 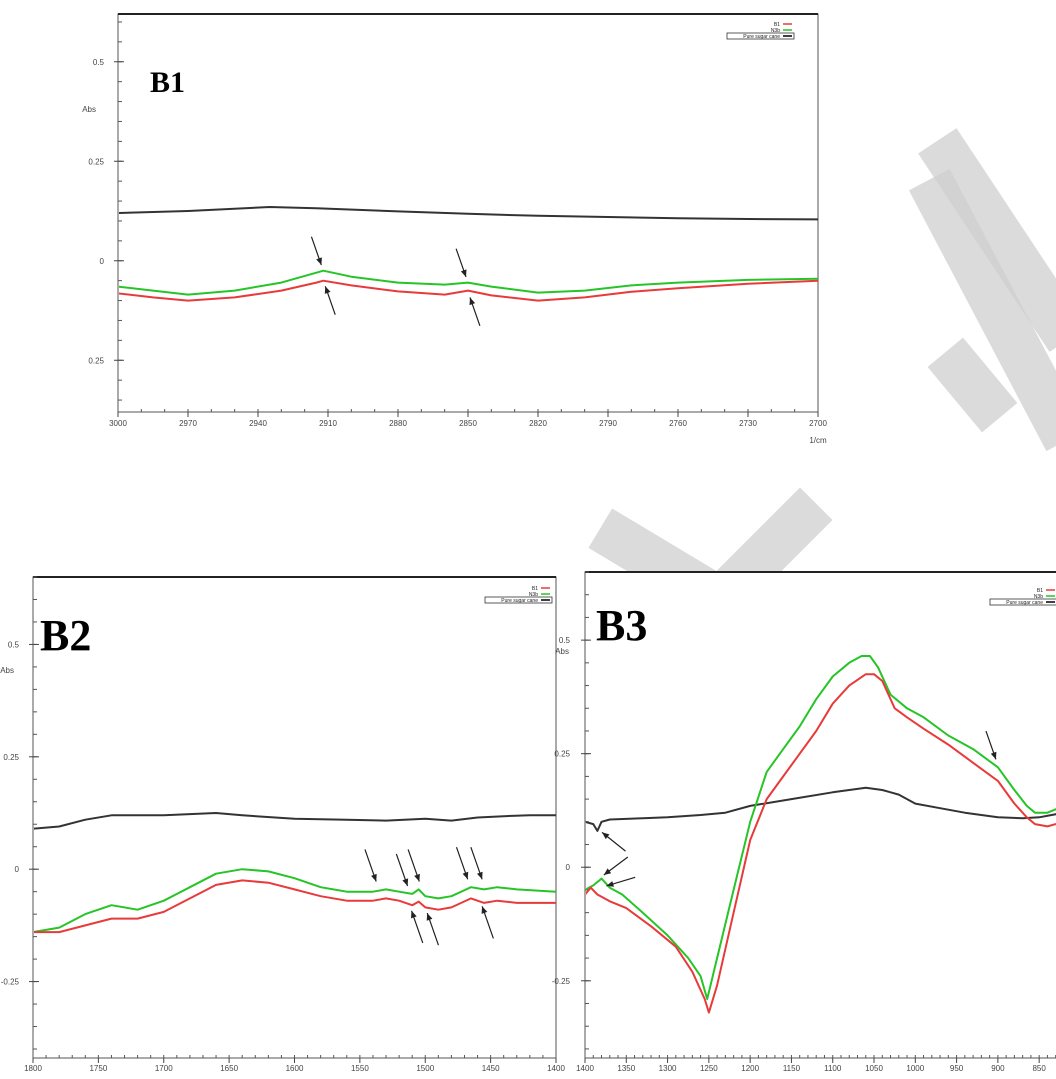 I want to click on panel-b3-x-tick-label: 1400, so click(x=585, y=1068).